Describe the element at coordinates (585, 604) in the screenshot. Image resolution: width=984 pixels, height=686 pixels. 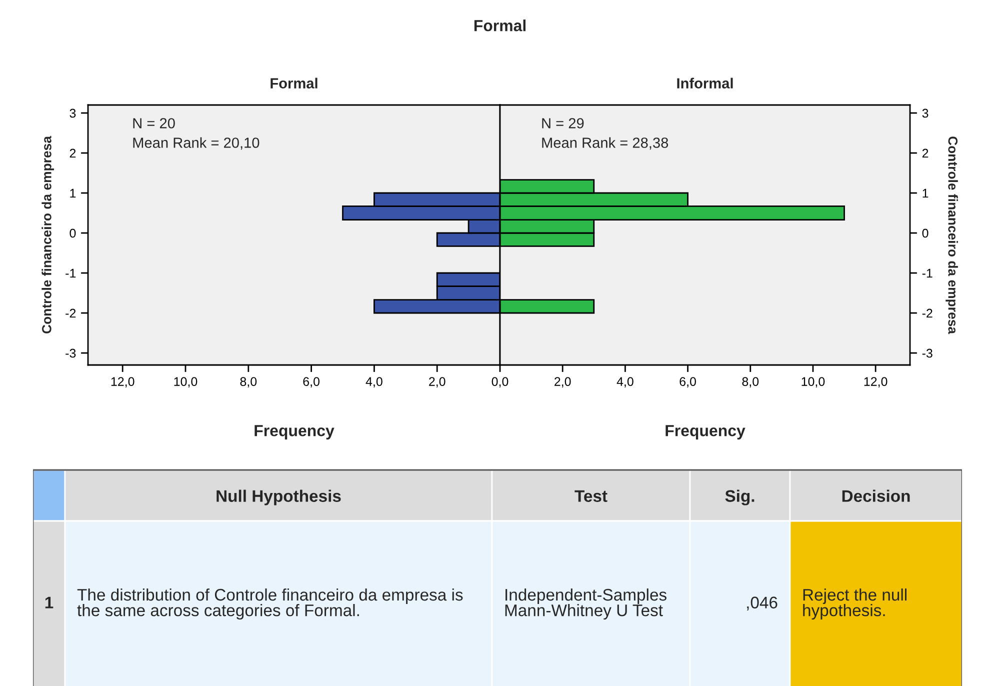
I see `text: Independent-Samples Mann-Whitney U Test` at that location.